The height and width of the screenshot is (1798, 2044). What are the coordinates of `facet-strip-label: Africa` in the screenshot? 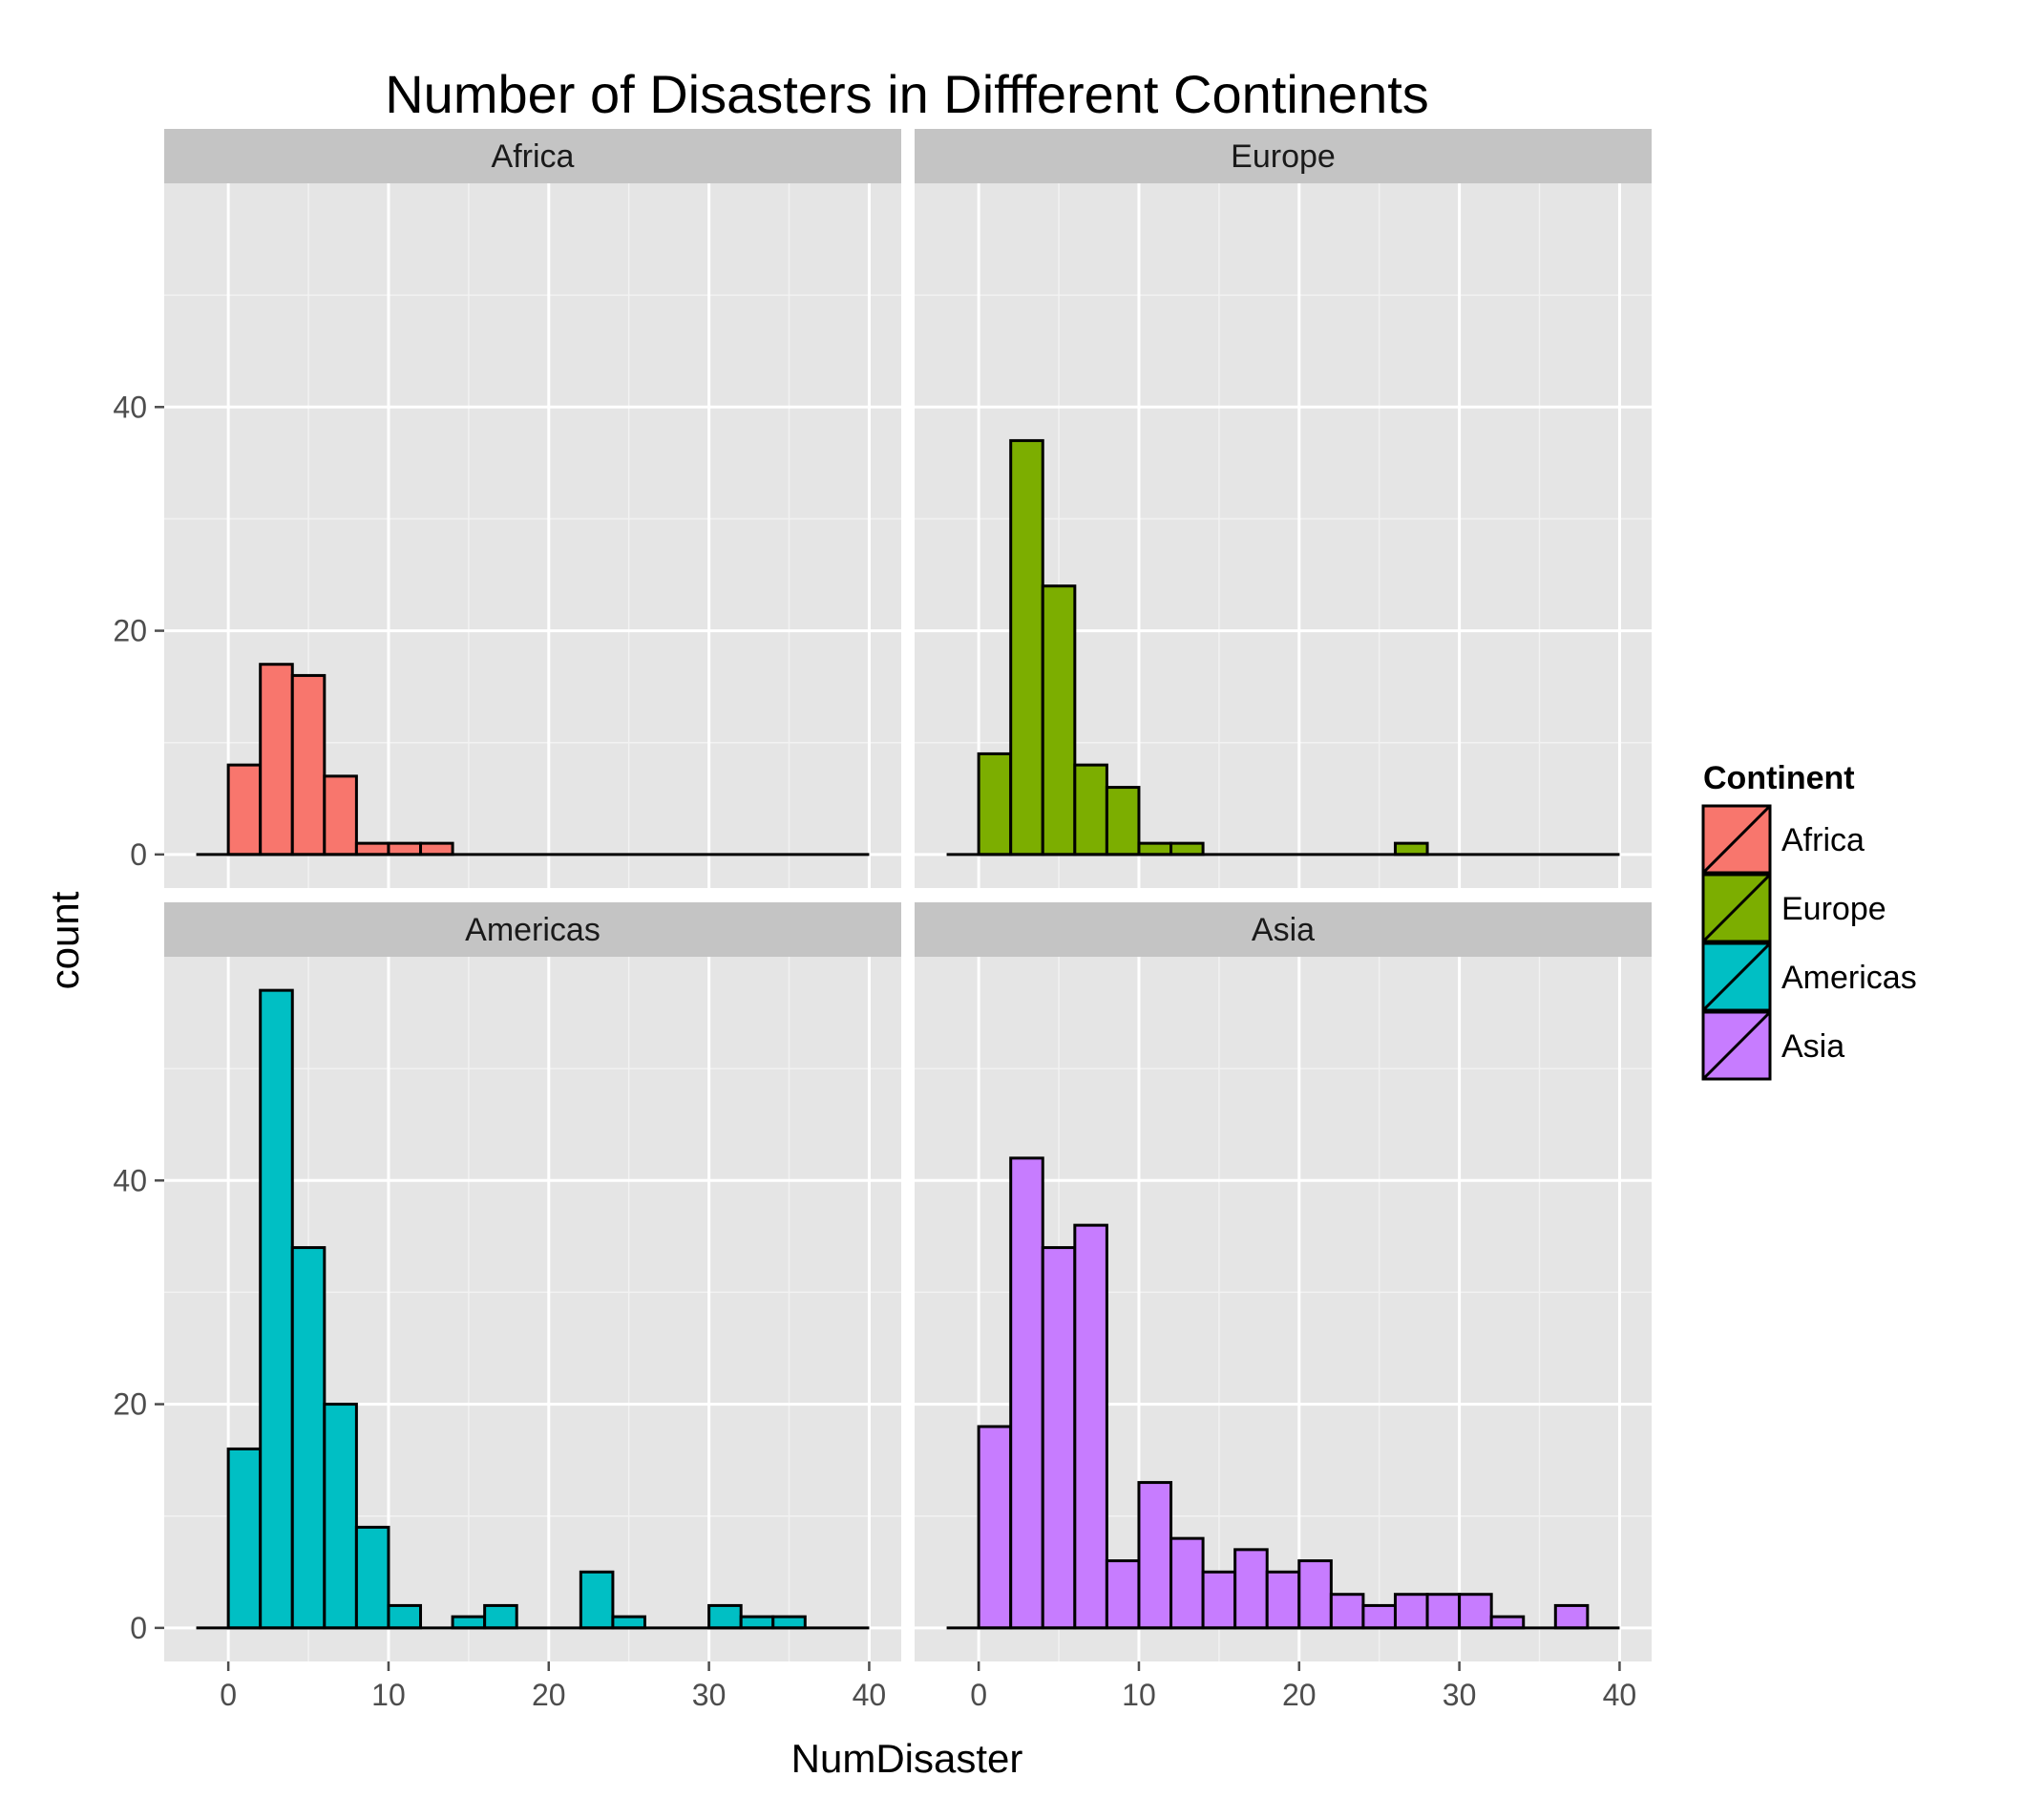 It's located at (533, 156).